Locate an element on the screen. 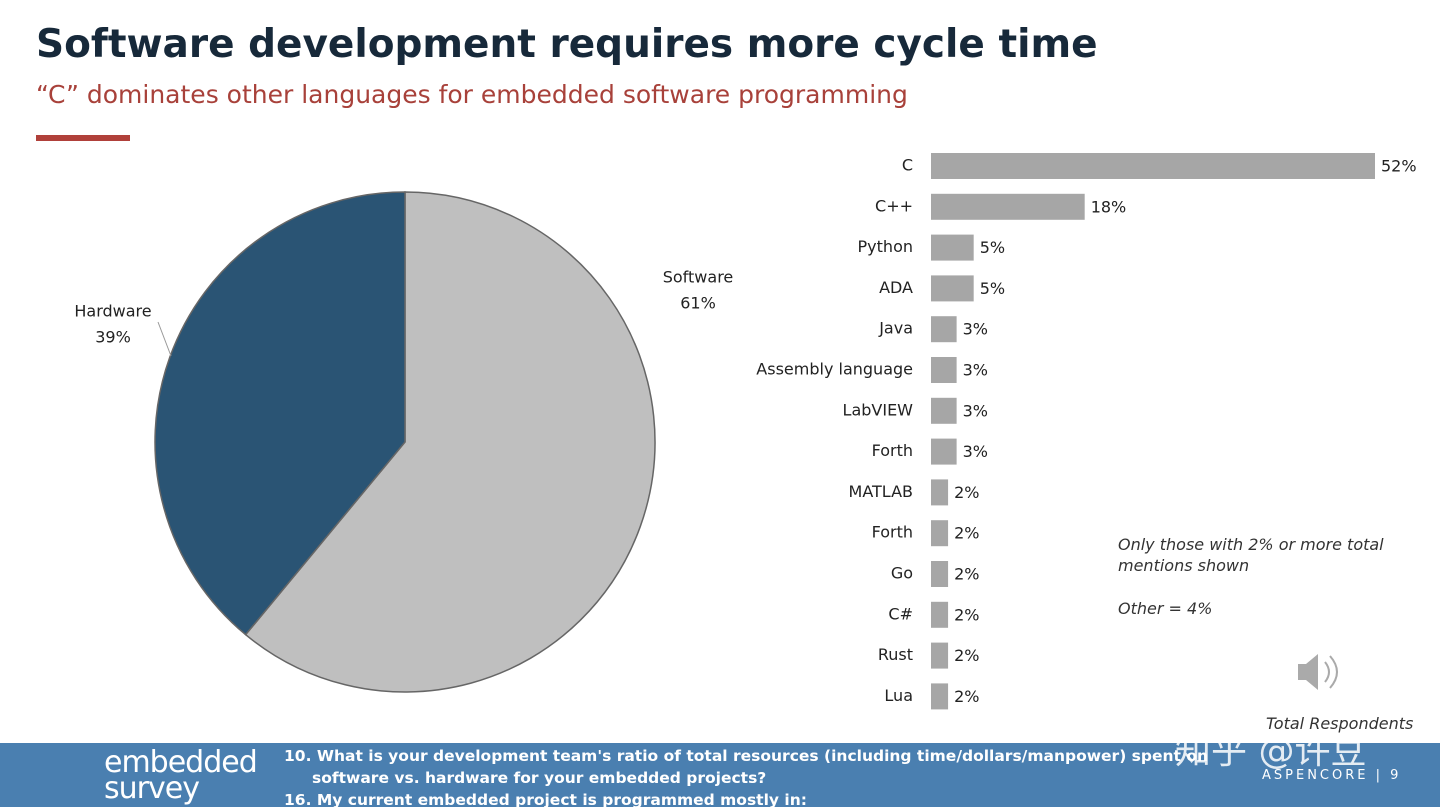  note: Total Respondents is located at coordinates (1340, 723).